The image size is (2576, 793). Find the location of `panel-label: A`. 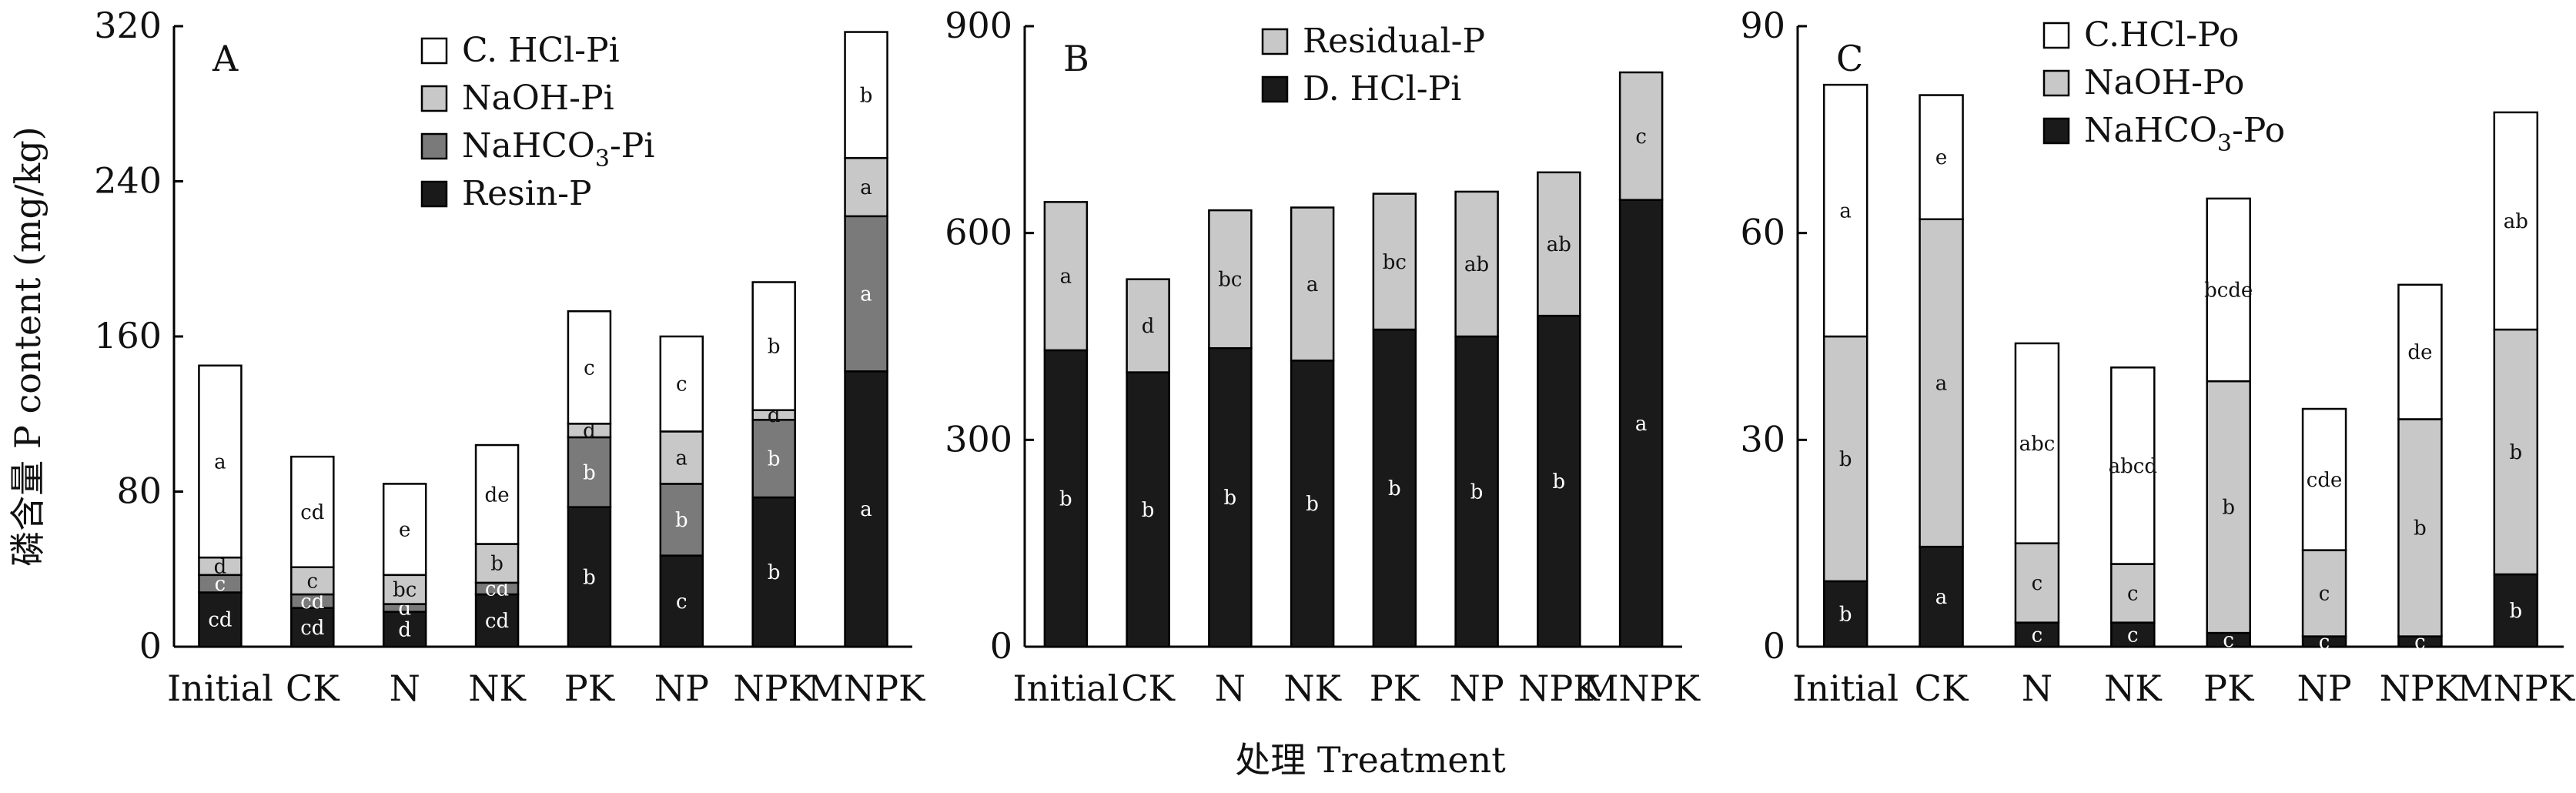

panel-label: A is located at coordinates (226, 58).